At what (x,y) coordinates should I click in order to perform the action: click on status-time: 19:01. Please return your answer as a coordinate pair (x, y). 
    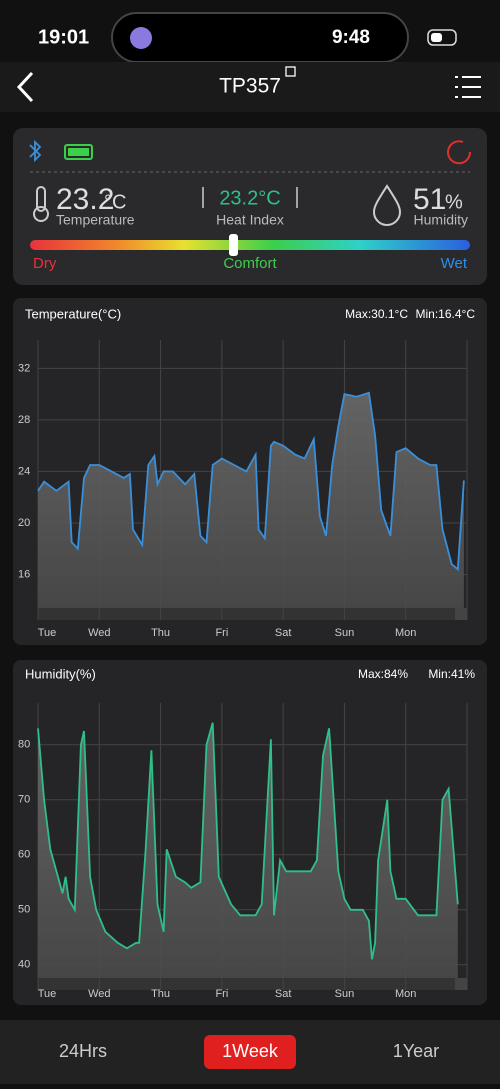
    Looking at the image, I should click on (63, 37).